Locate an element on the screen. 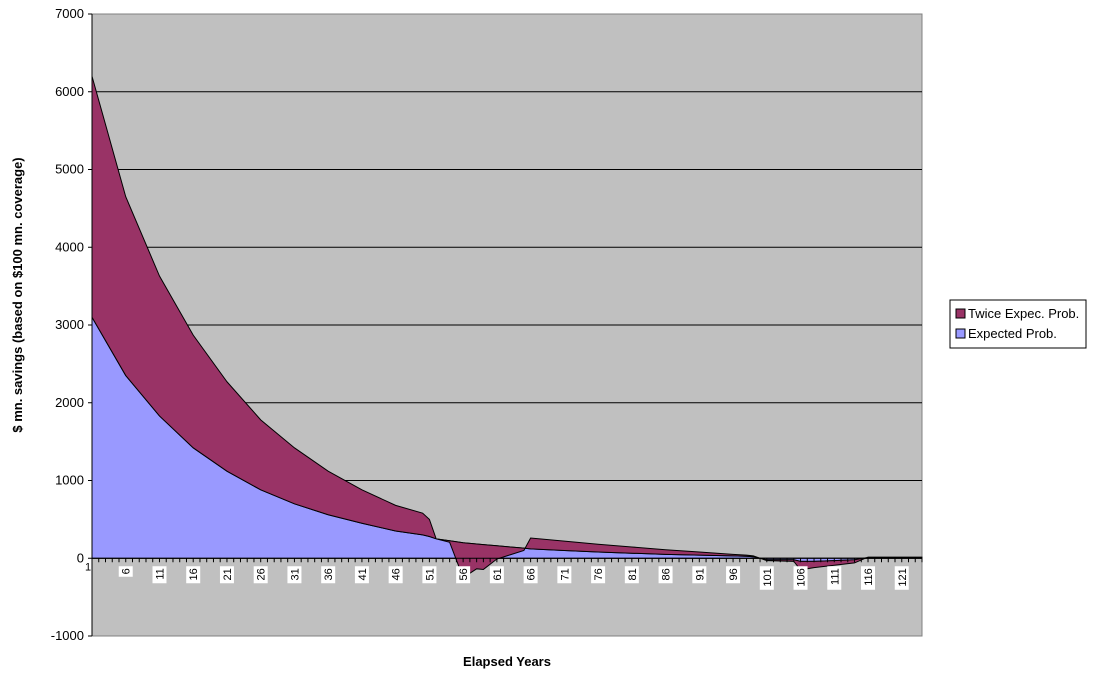 The height and width of the screenshot is (675, 1114). x-tick-label: 36 is located at coordinates (329, 574).